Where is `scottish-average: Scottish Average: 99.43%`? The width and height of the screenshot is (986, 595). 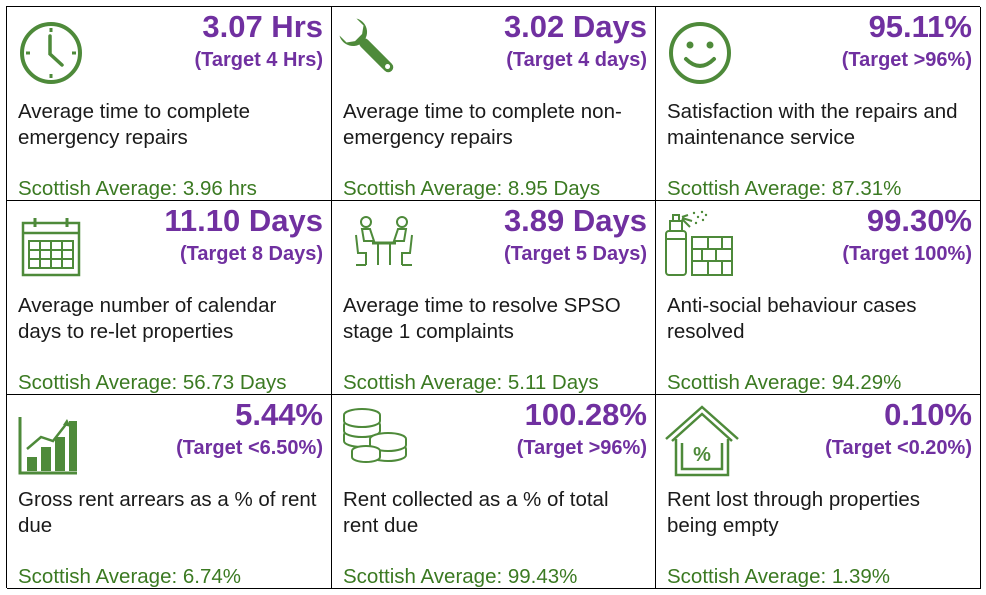 scottish-average: Scottish Average: 99.43% is located at coordinates (460, 576).